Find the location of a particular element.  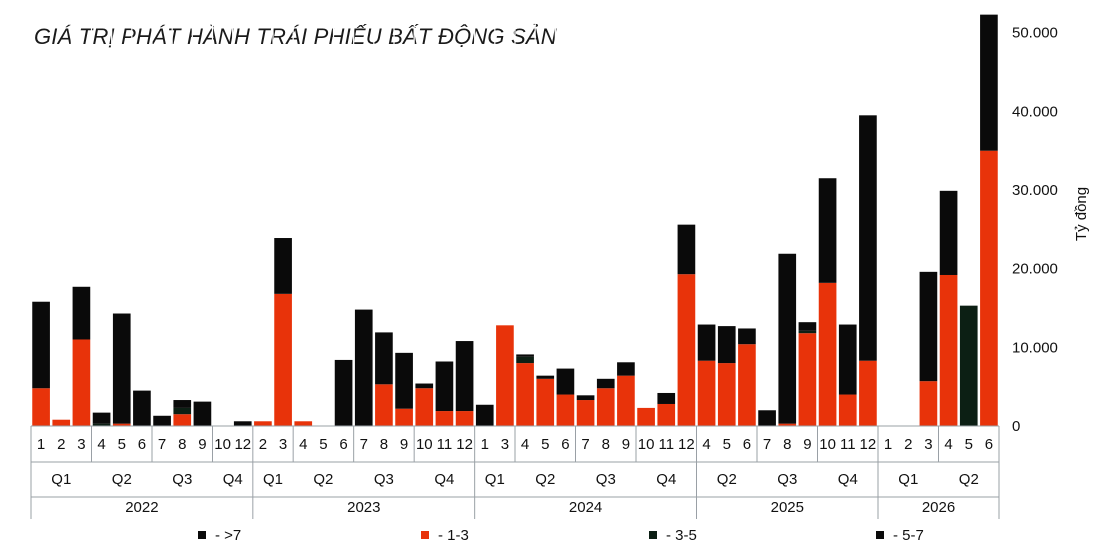

x-tick-label: 2 is located at coordinates (263, 444).